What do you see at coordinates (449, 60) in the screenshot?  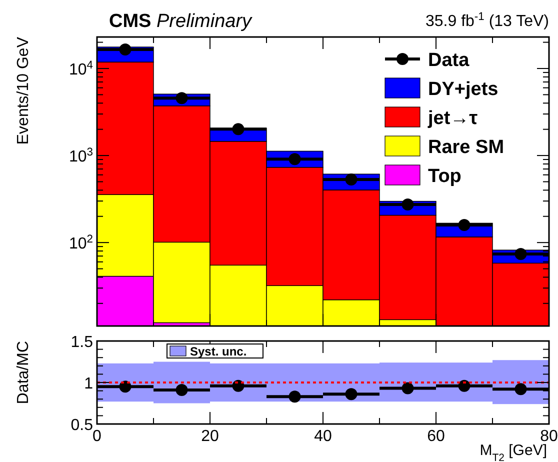 I see `legend-label: Data` at bounding box center [449, 60].